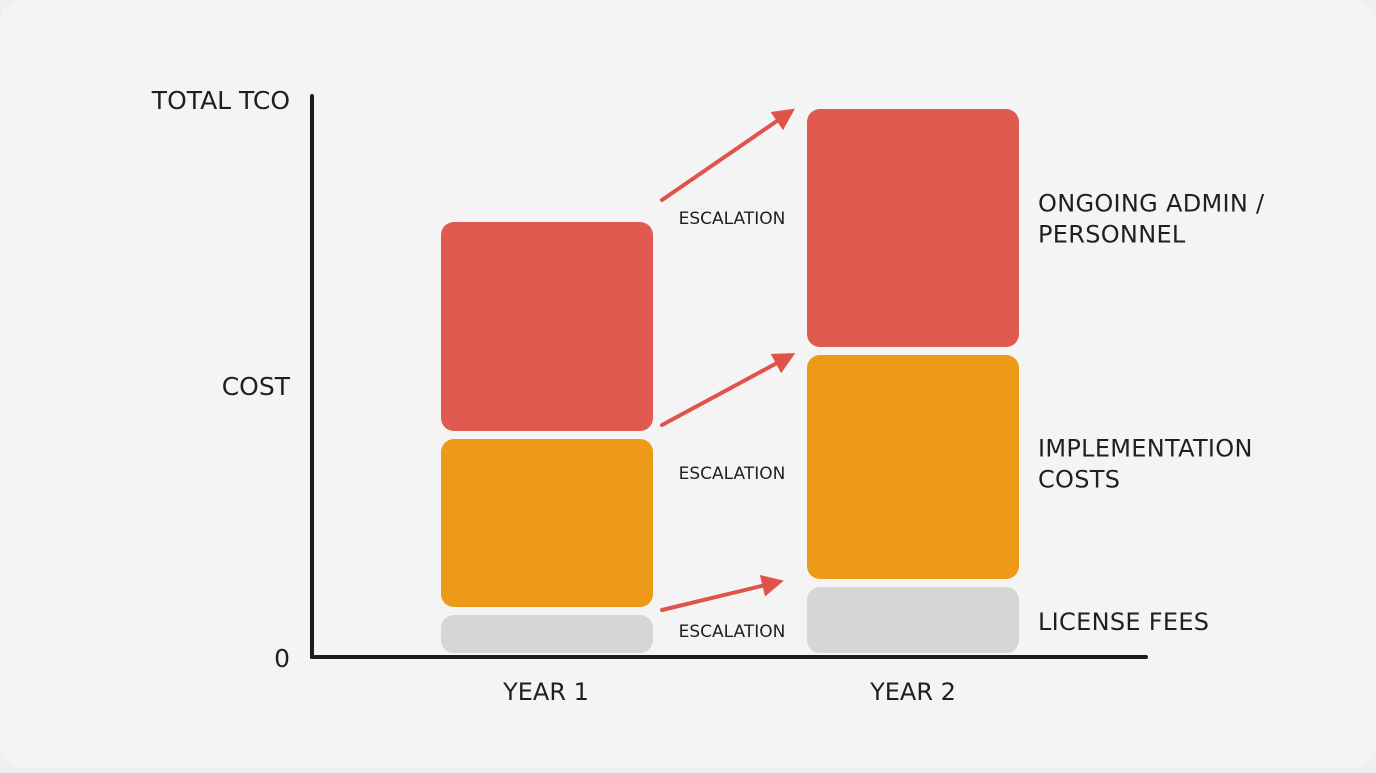 This screenshot has width=1376, height=773. Describe the element at coordinates (1145, 464) in the screenshot. I see `series-label: IMPLEMENTATION COSTS` at that location.